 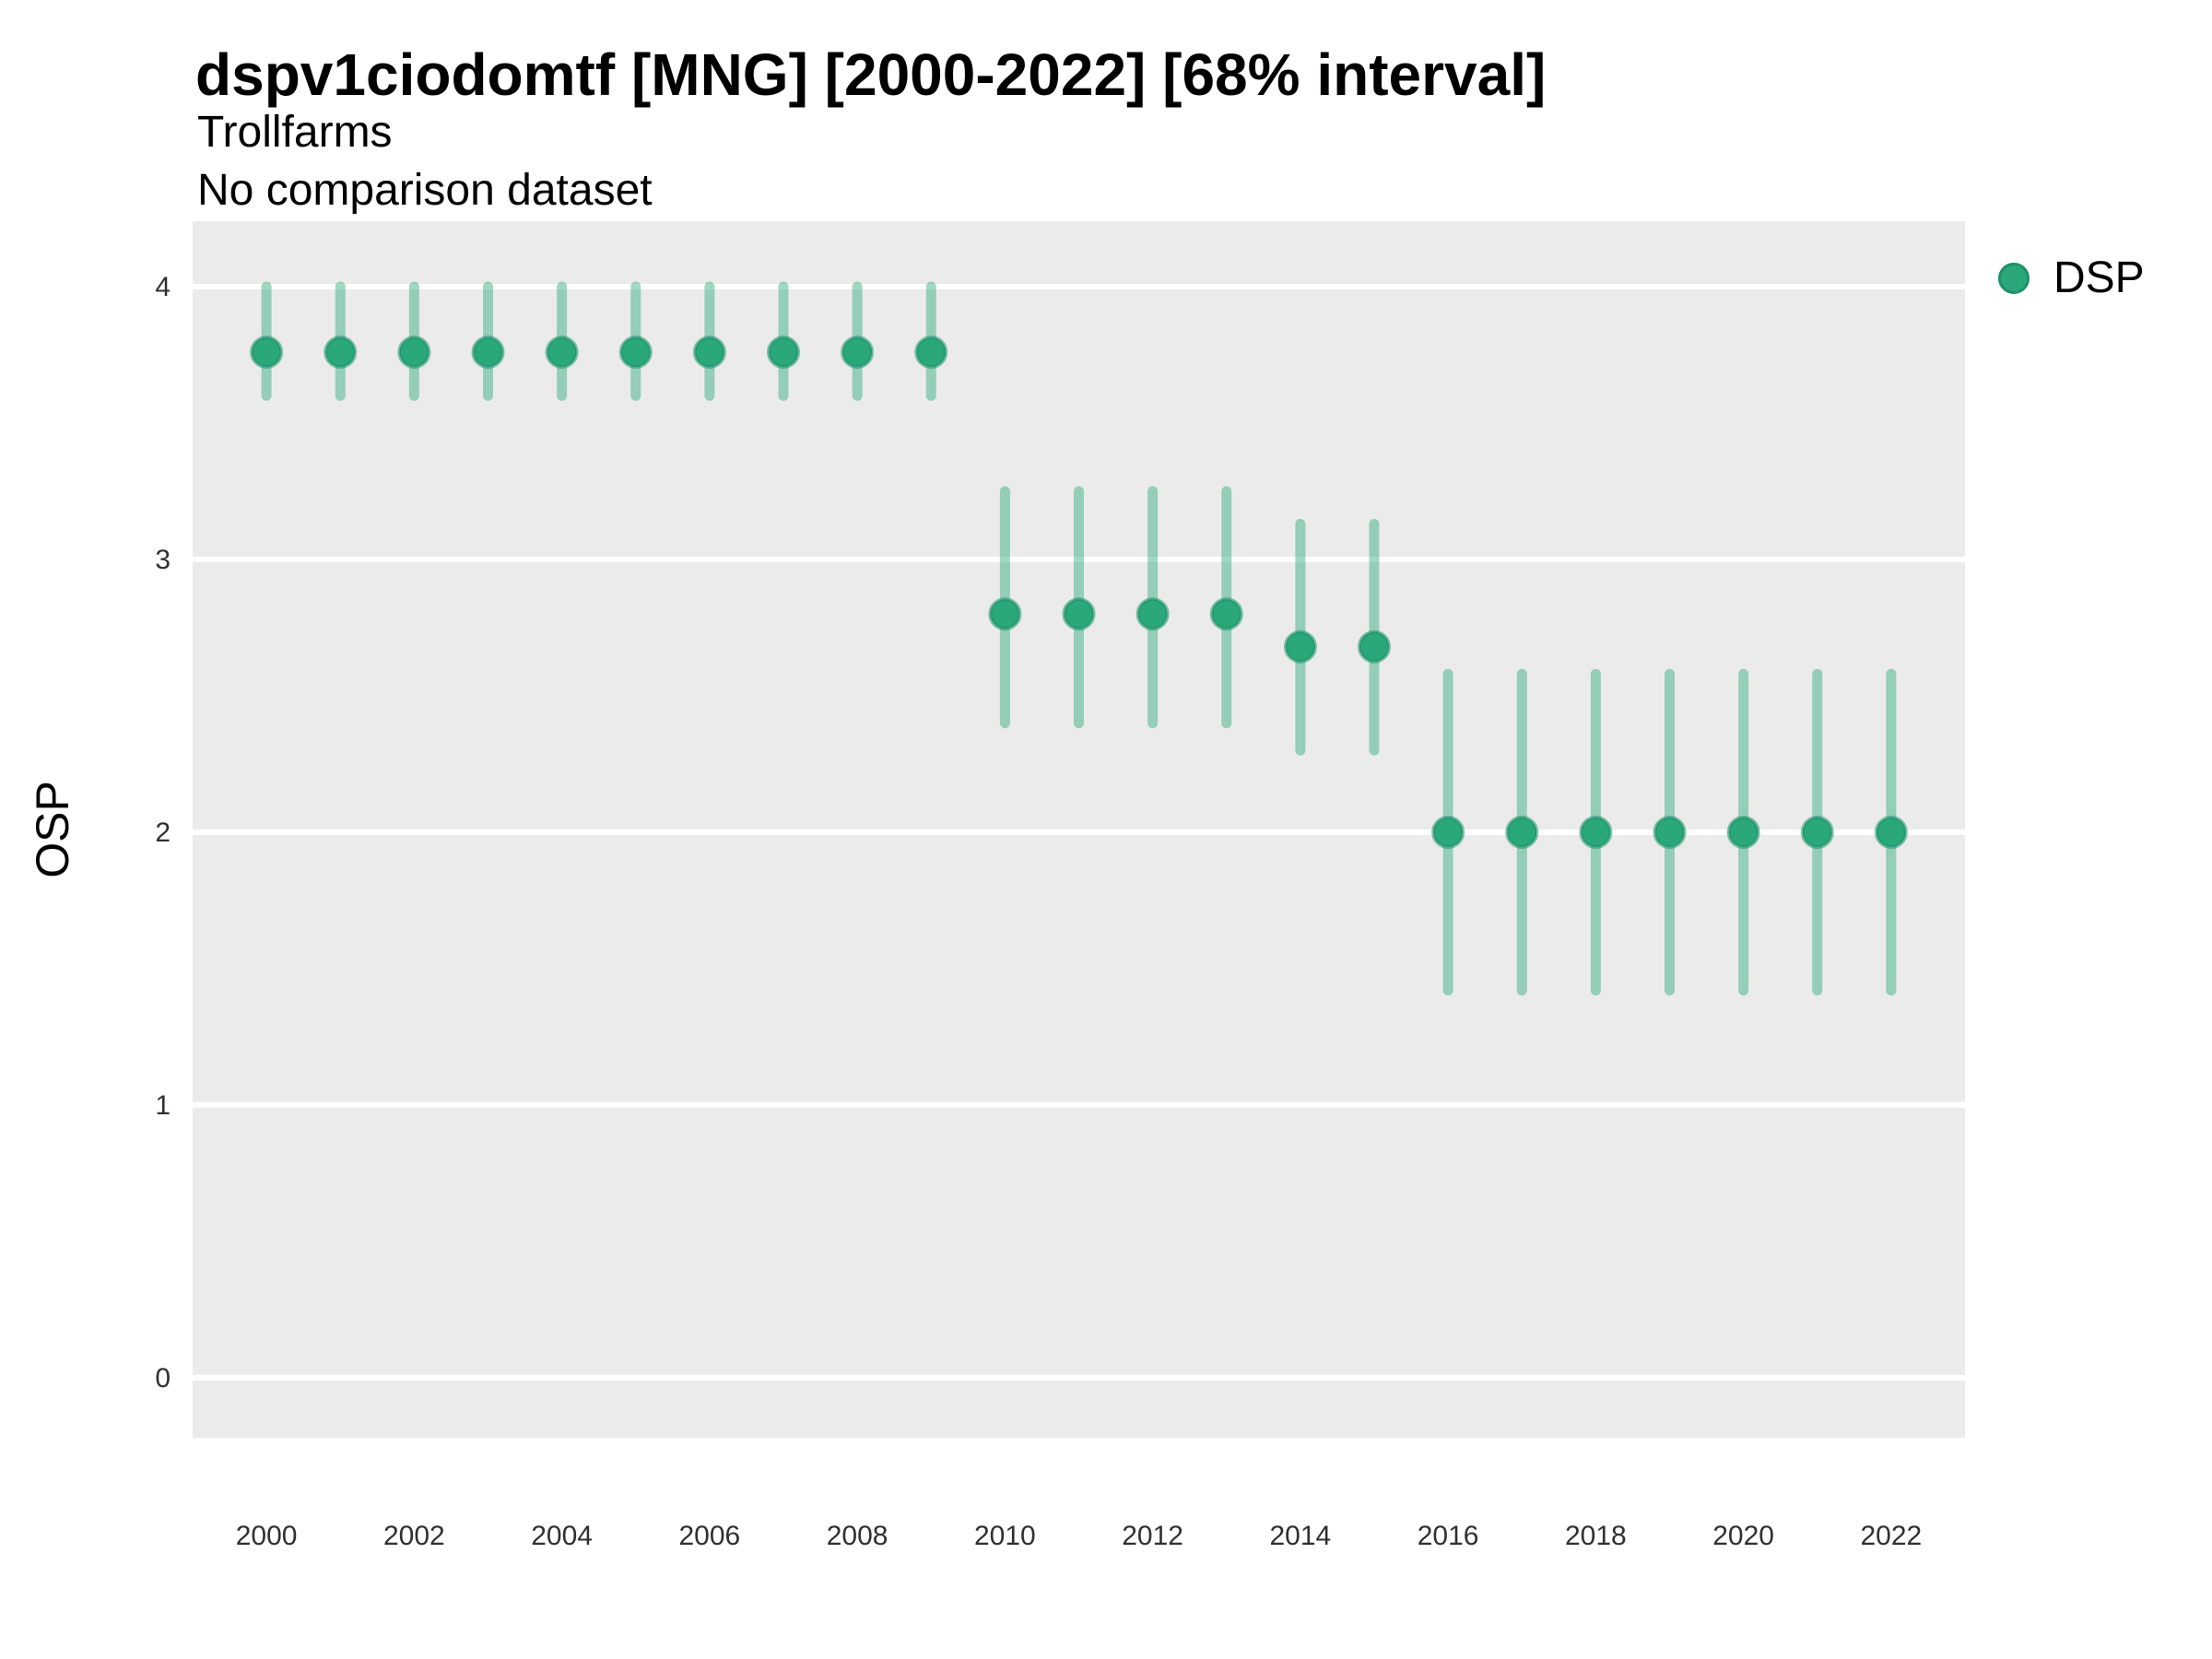 What do you see at coordinates (1226, 614) in the screenshot?
I see `point-dot-2013` at bounding box center [1226, 614].